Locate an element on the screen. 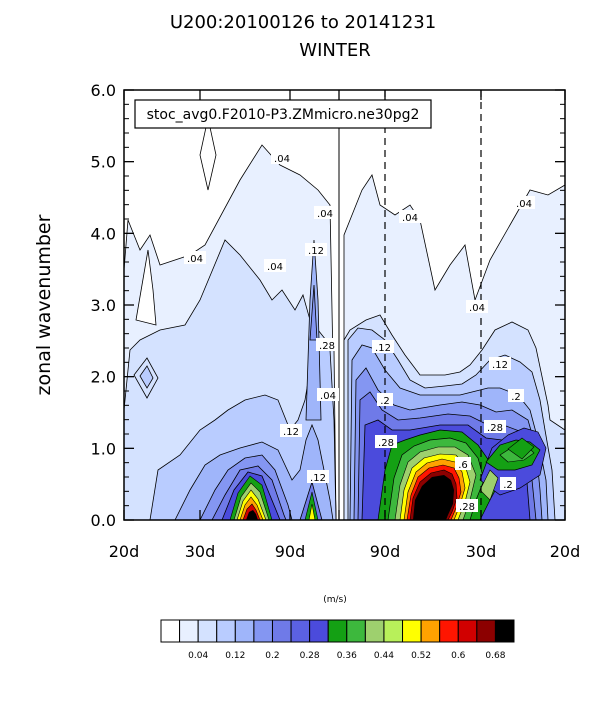 Image resolution: width=607 pixels, height=714 pixels. colorbar: 0.04 0.12 0.2 0.28 0.36 0.44 0.52 0.6 0.68 is located at coordinates (337, 640).